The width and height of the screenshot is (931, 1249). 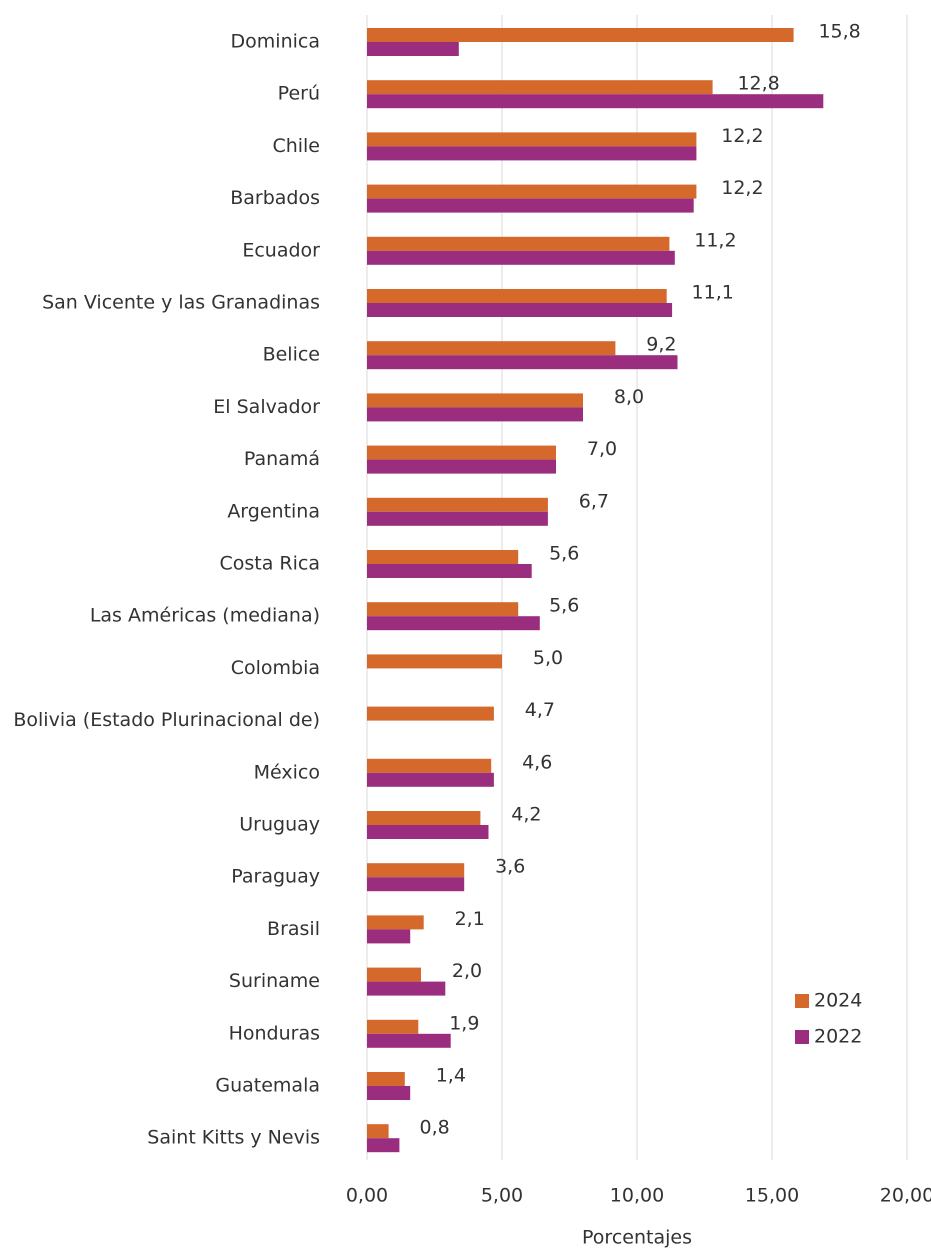 I want to click on y-tick-label: Colombia, so click(x=275, y=668).